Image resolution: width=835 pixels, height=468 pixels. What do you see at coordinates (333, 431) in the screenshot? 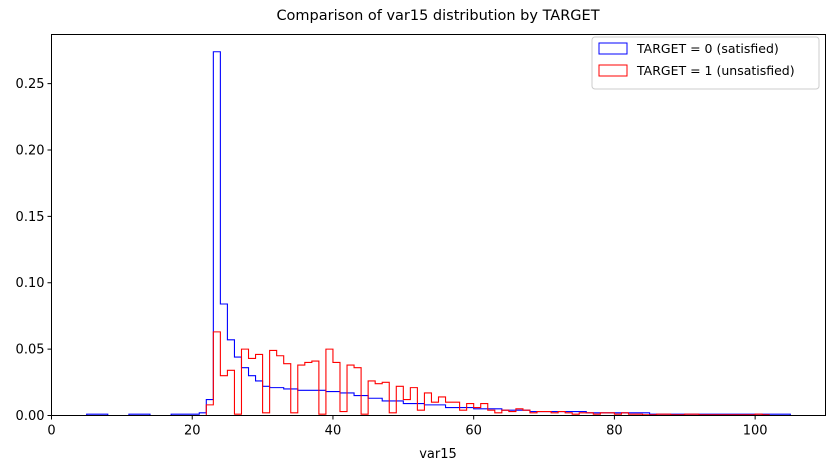
I see `x-tick-label: 40` at bounding box center [333, 431].